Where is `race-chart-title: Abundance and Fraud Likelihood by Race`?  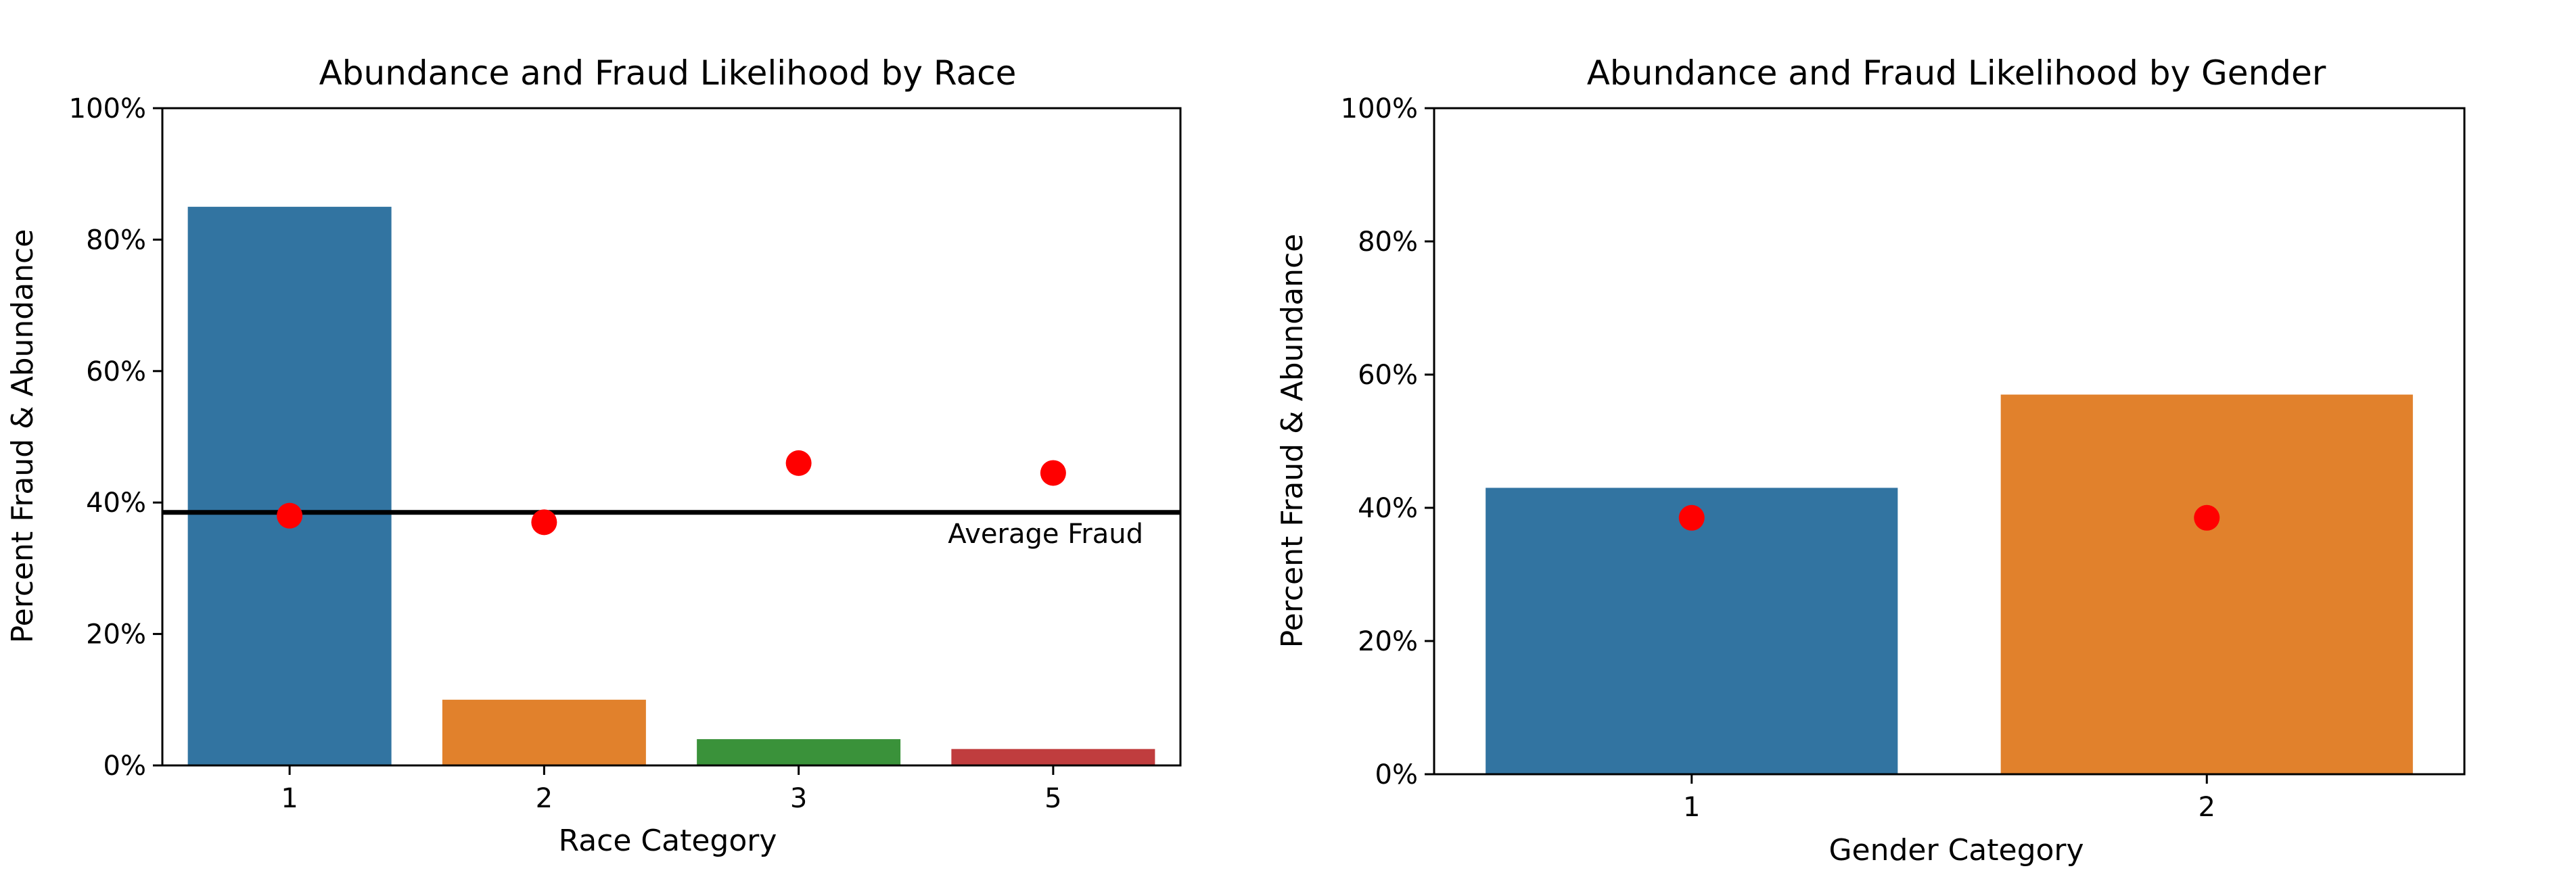 race-chart-title: Abundance and Fraud Likelihood by Race is located at coordinates (668, 73).